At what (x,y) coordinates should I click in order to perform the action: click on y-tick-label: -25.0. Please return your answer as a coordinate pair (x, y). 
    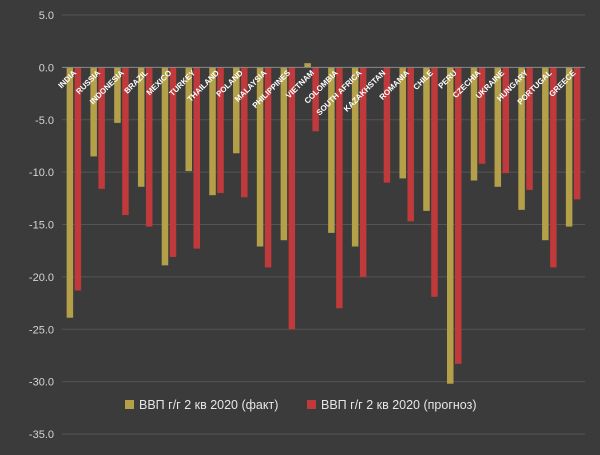
    Looking at the image, I should click on (41, 330).